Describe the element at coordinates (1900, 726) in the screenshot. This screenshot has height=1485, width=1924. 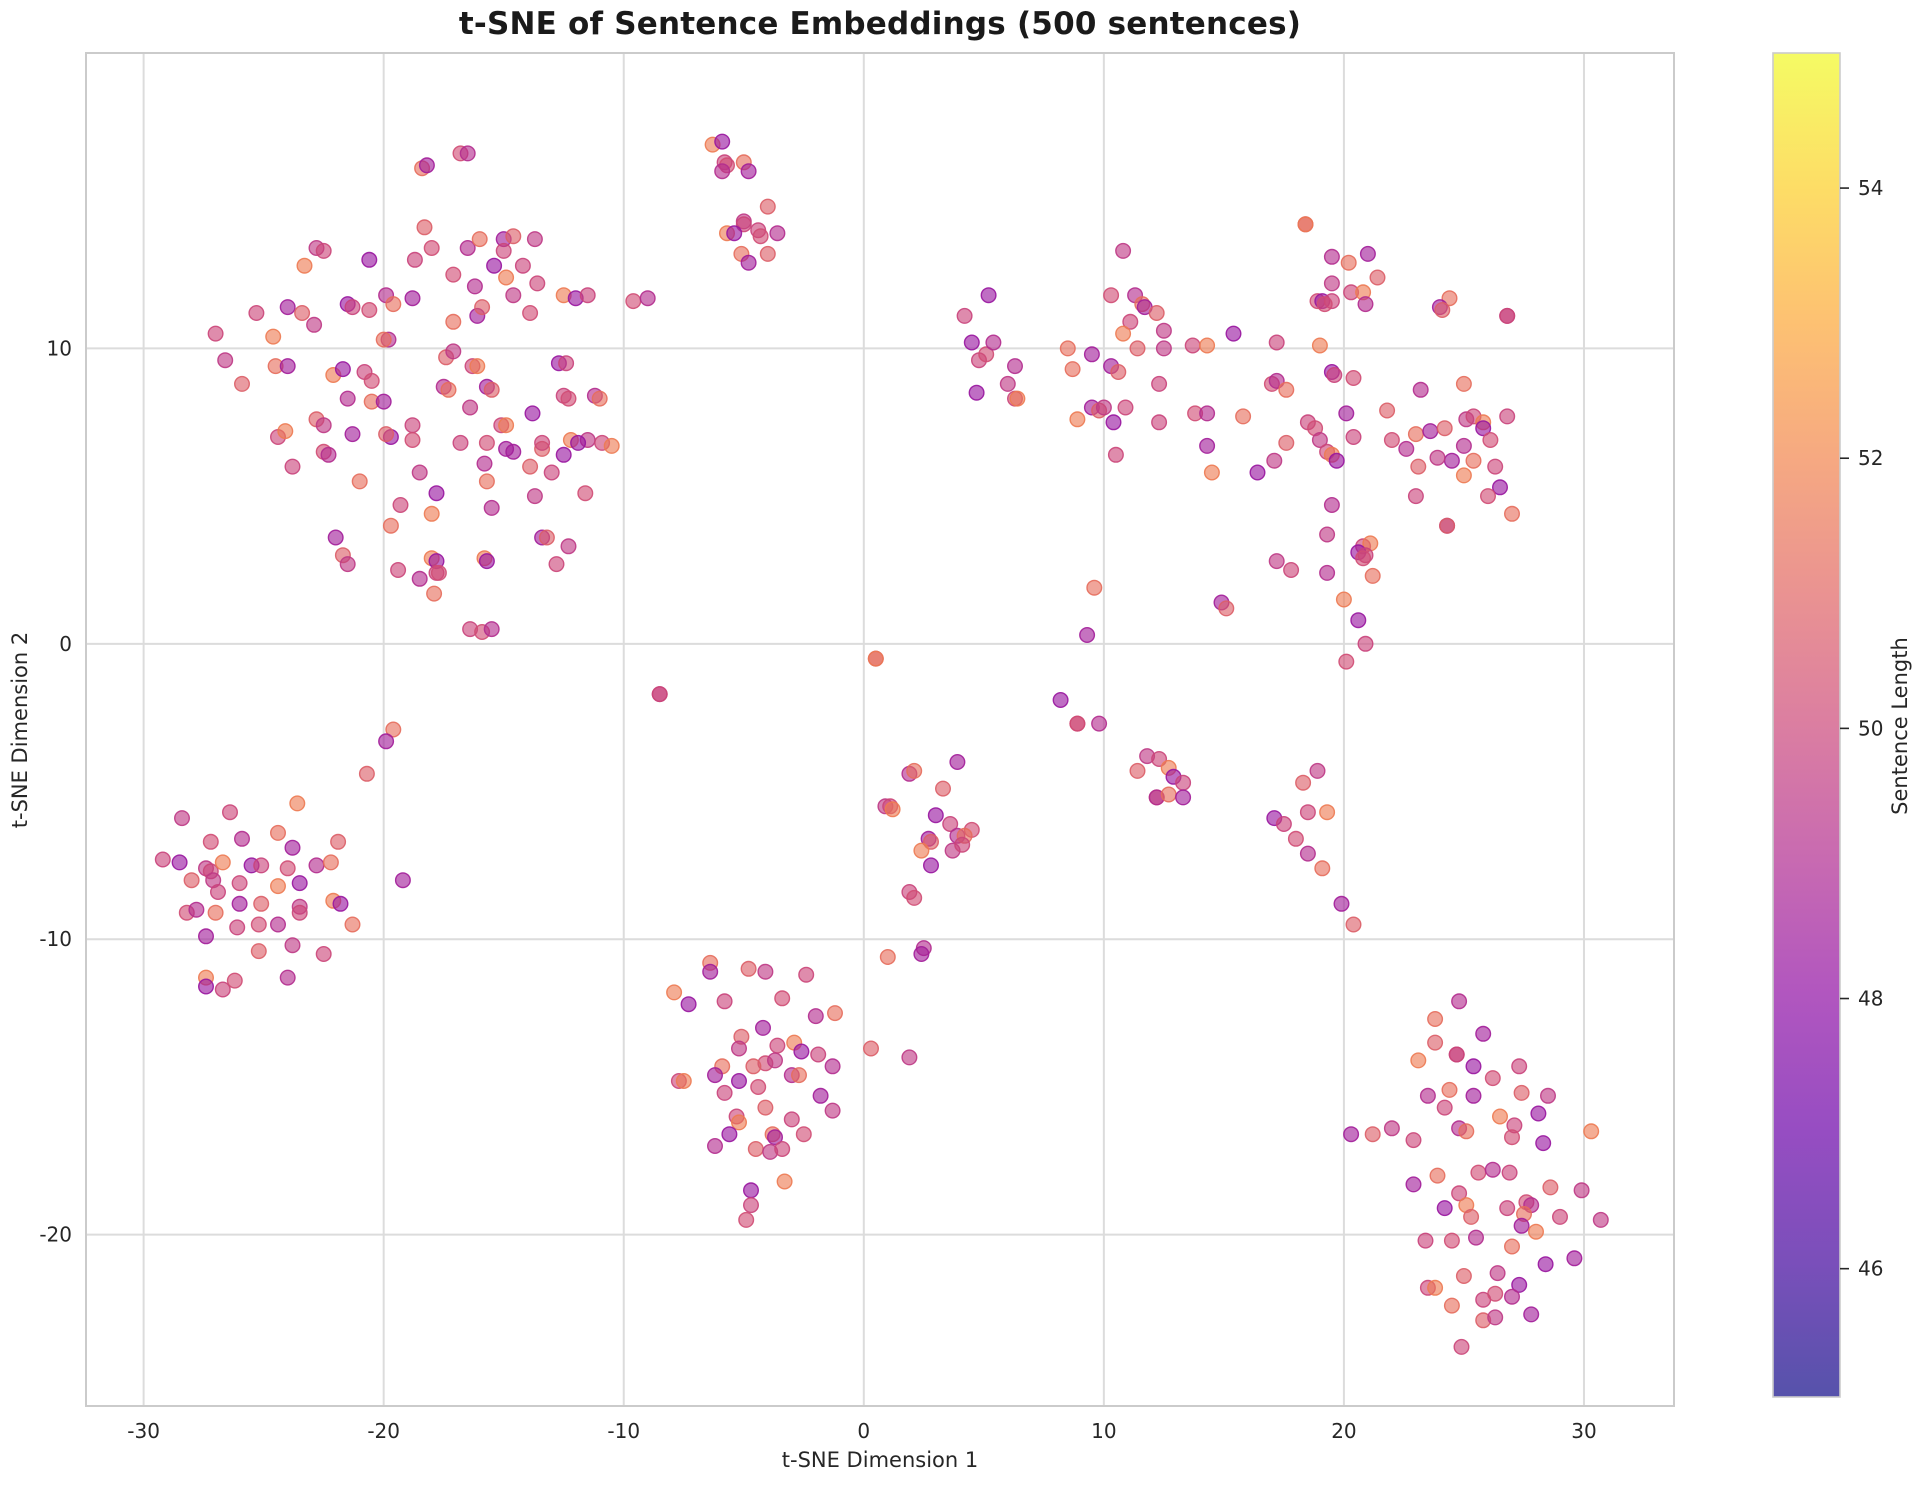
I see `colorbar-label: Sentence Length` at that location.